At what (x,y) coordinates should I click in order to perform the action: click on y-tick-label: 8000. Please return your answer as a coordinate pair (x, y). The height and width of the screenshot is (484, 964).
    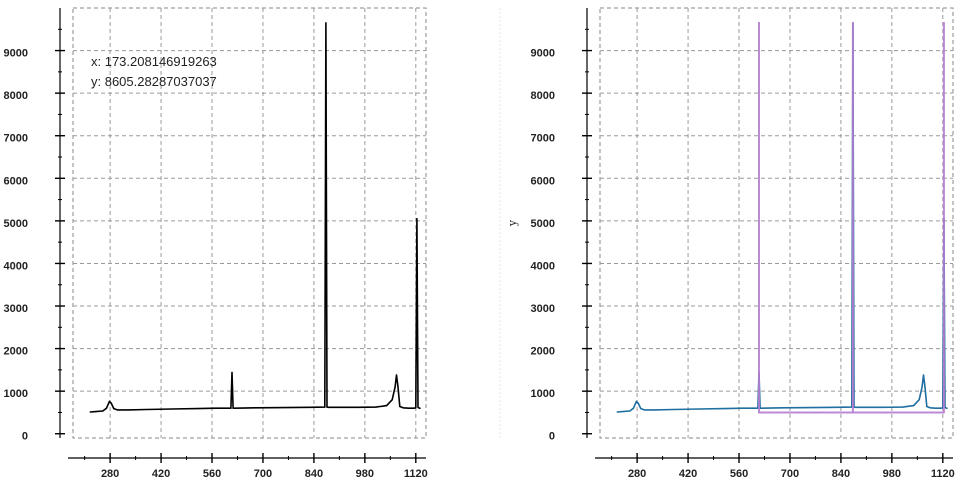
    Looking at the image, I should click on (16, 96).